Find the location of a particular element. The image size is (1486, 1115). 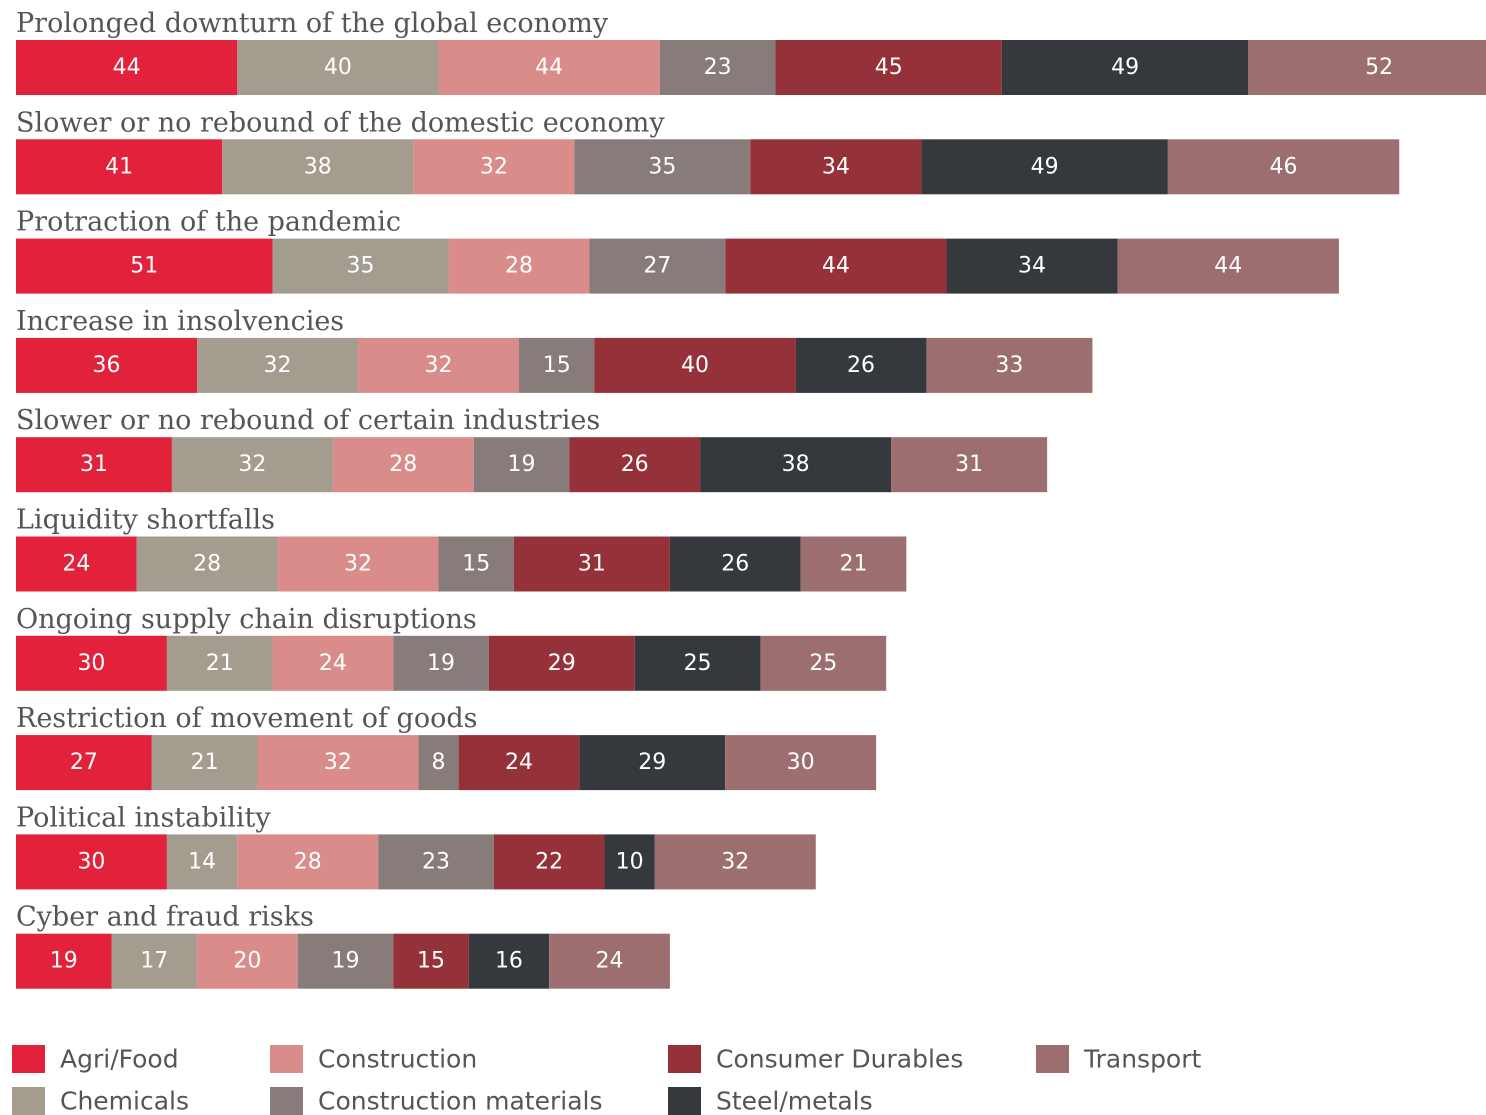

data-label: 31 is located at coordinates (969, 464).